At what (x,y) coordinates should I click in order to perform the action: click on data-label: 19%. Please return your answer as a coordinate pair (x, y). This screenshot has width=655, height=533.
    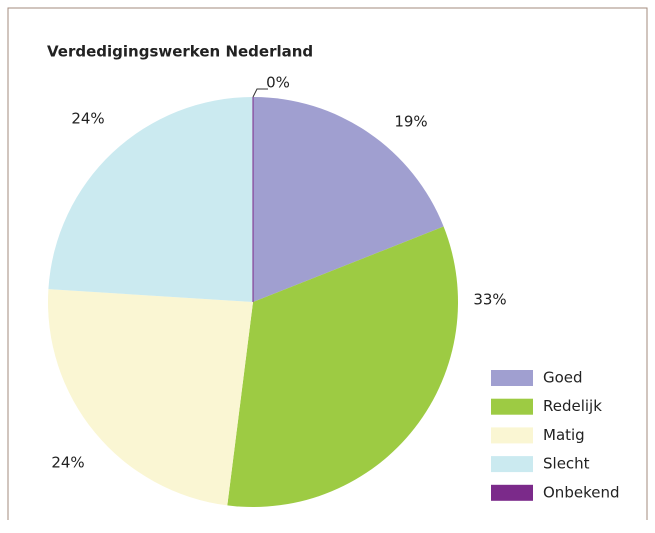
    Looking at the image, I should click on (410, 122).